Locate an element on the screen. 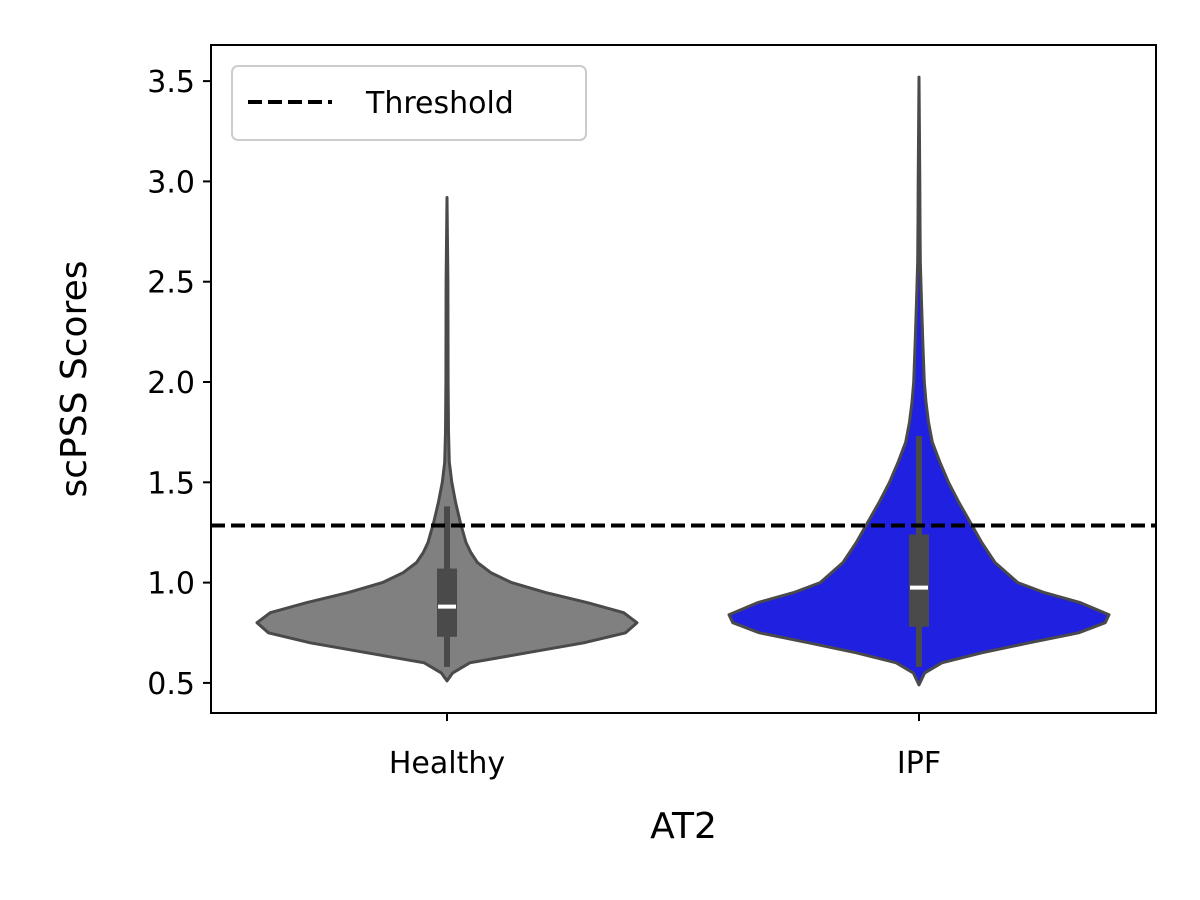 The height and width of the screenshot is (900, 1200). y-tick-label: 2.0 is located at coordinates (171, 383).